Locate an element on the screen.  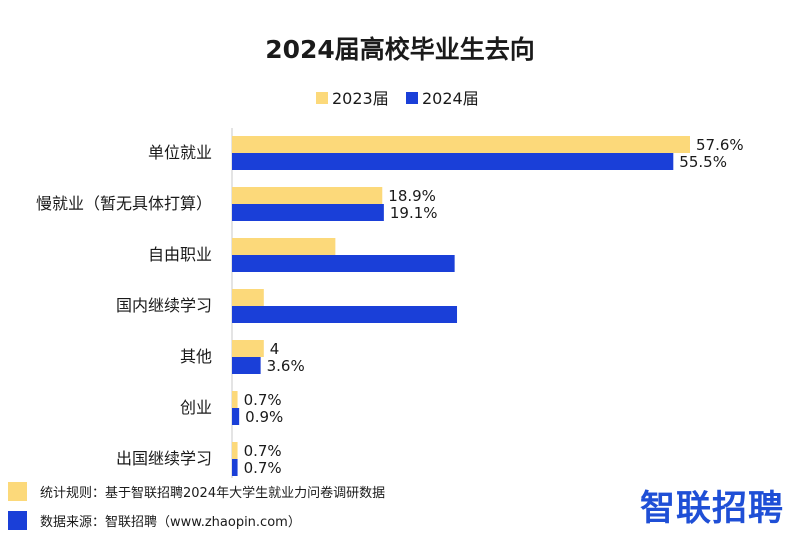
legend-label-2: 2024届 is located at coordinates (450, 98).